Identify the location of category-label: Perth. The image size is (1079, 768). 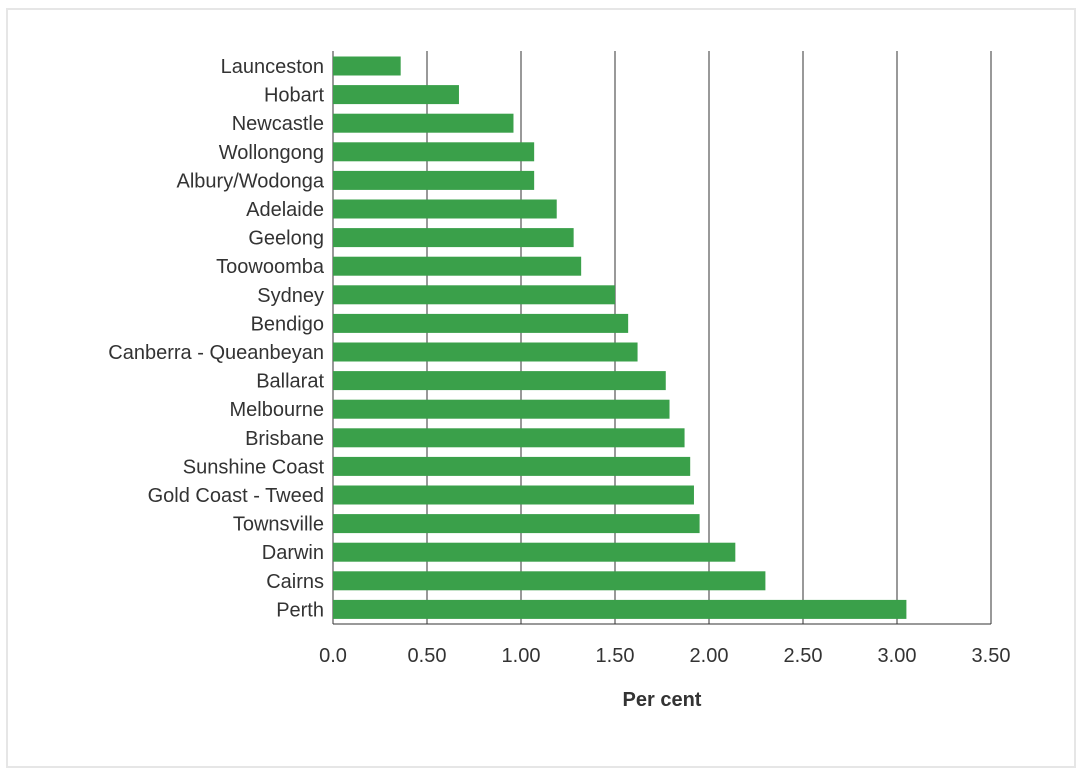
(300, 610).